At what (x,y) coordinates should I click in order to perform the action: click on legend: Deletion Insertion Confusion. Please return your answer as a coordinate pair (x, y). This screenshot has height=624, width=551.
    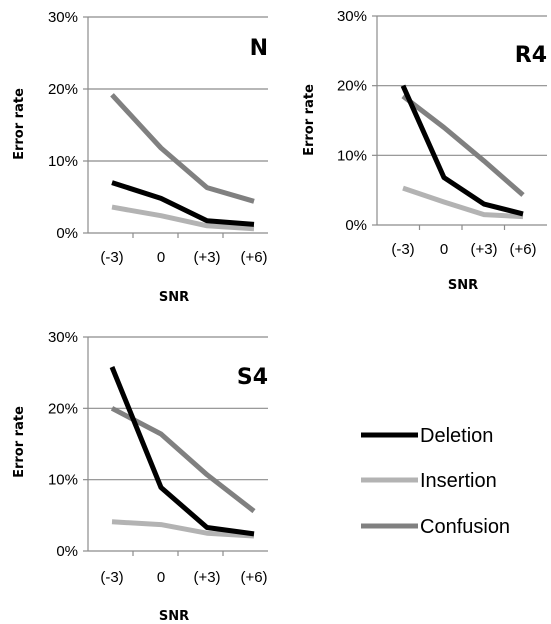
    Looking at the image, I should click on (435, 481).